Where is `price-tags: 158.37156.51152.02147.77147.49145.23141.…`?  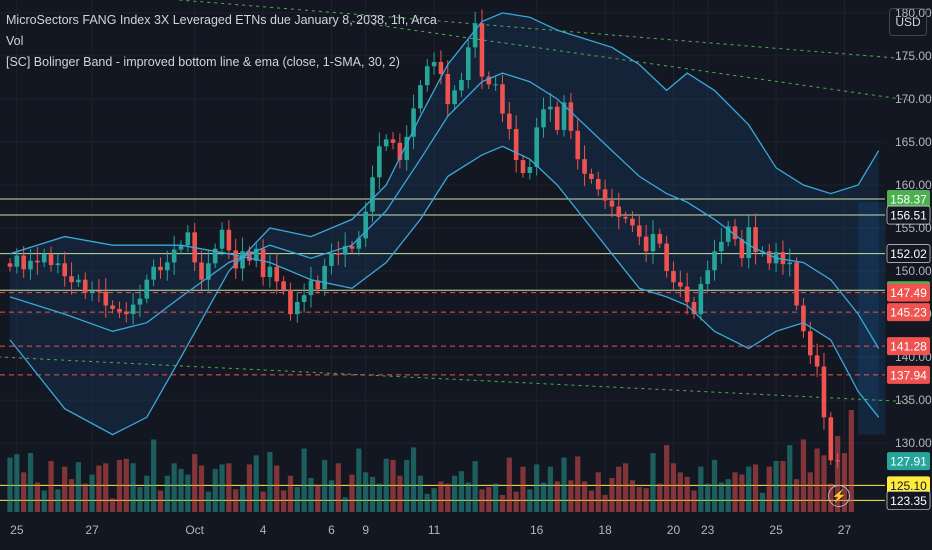 price-tags: 158.37156.51152.02147.77147.49145.23141.… is located at coordinates (908, 350).